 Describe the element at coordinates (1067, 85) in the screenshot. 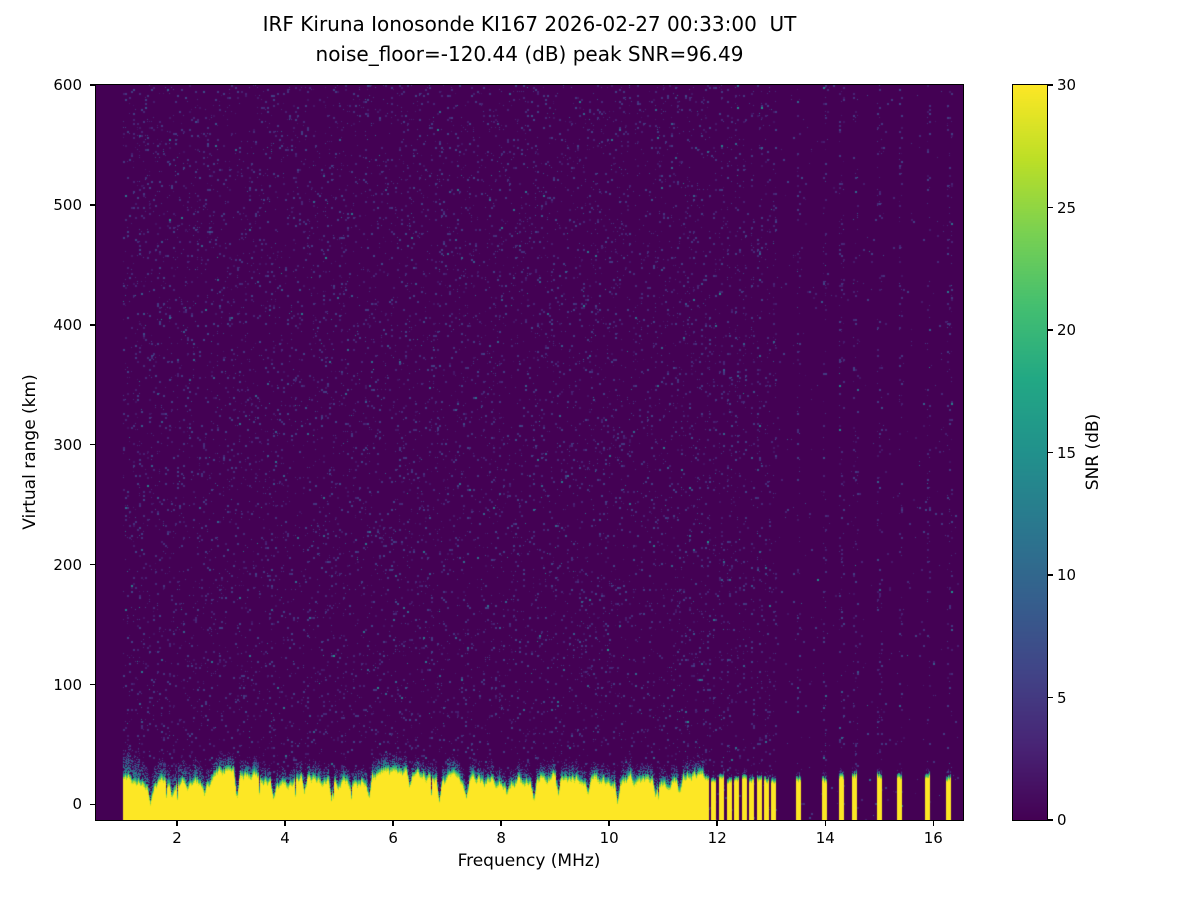

I see `colorbar-tick-label: 30` at that location.